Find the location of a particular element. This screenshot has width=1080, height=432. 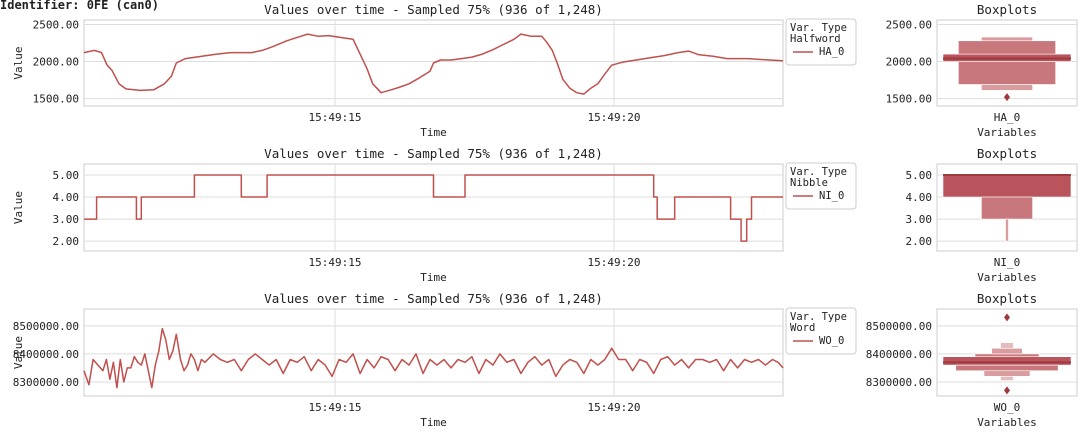

plot-area is located at coordinates (433, 352).